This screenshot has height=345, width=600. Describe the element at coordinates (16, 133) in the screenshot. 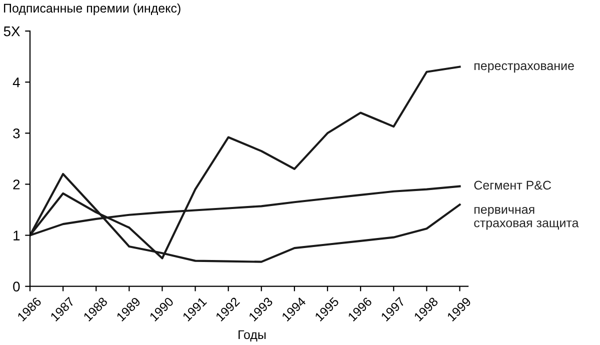

I see `y-tick-label: 3` at that location.